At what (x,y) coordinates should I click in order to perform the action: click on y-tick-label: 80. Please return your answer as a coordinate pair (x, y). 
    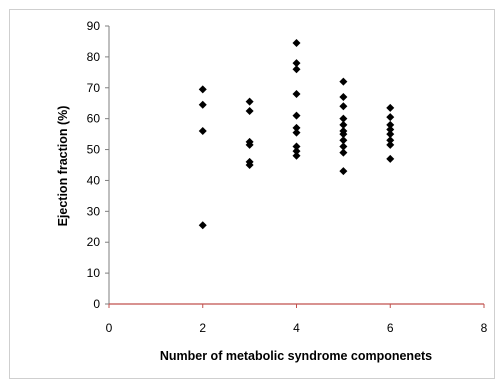
    Looking at the image, I should click on (94, 57).